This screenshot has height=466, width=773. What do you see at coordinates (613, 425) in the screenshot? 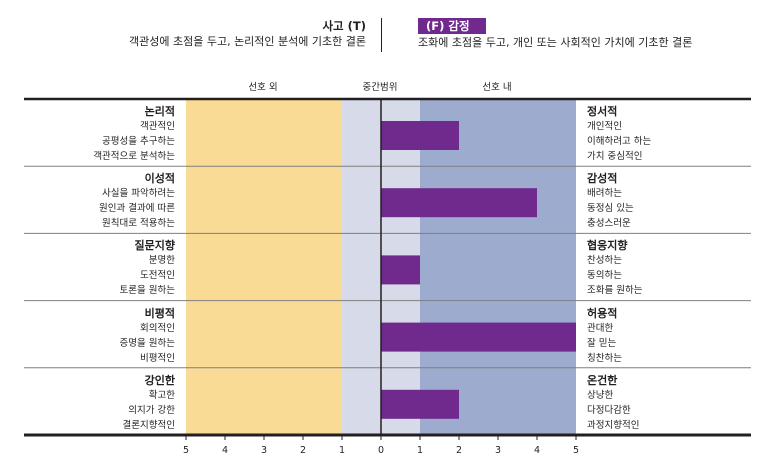
I see `right-row-item: 과정지향적인` at bounding box center [613, 425].